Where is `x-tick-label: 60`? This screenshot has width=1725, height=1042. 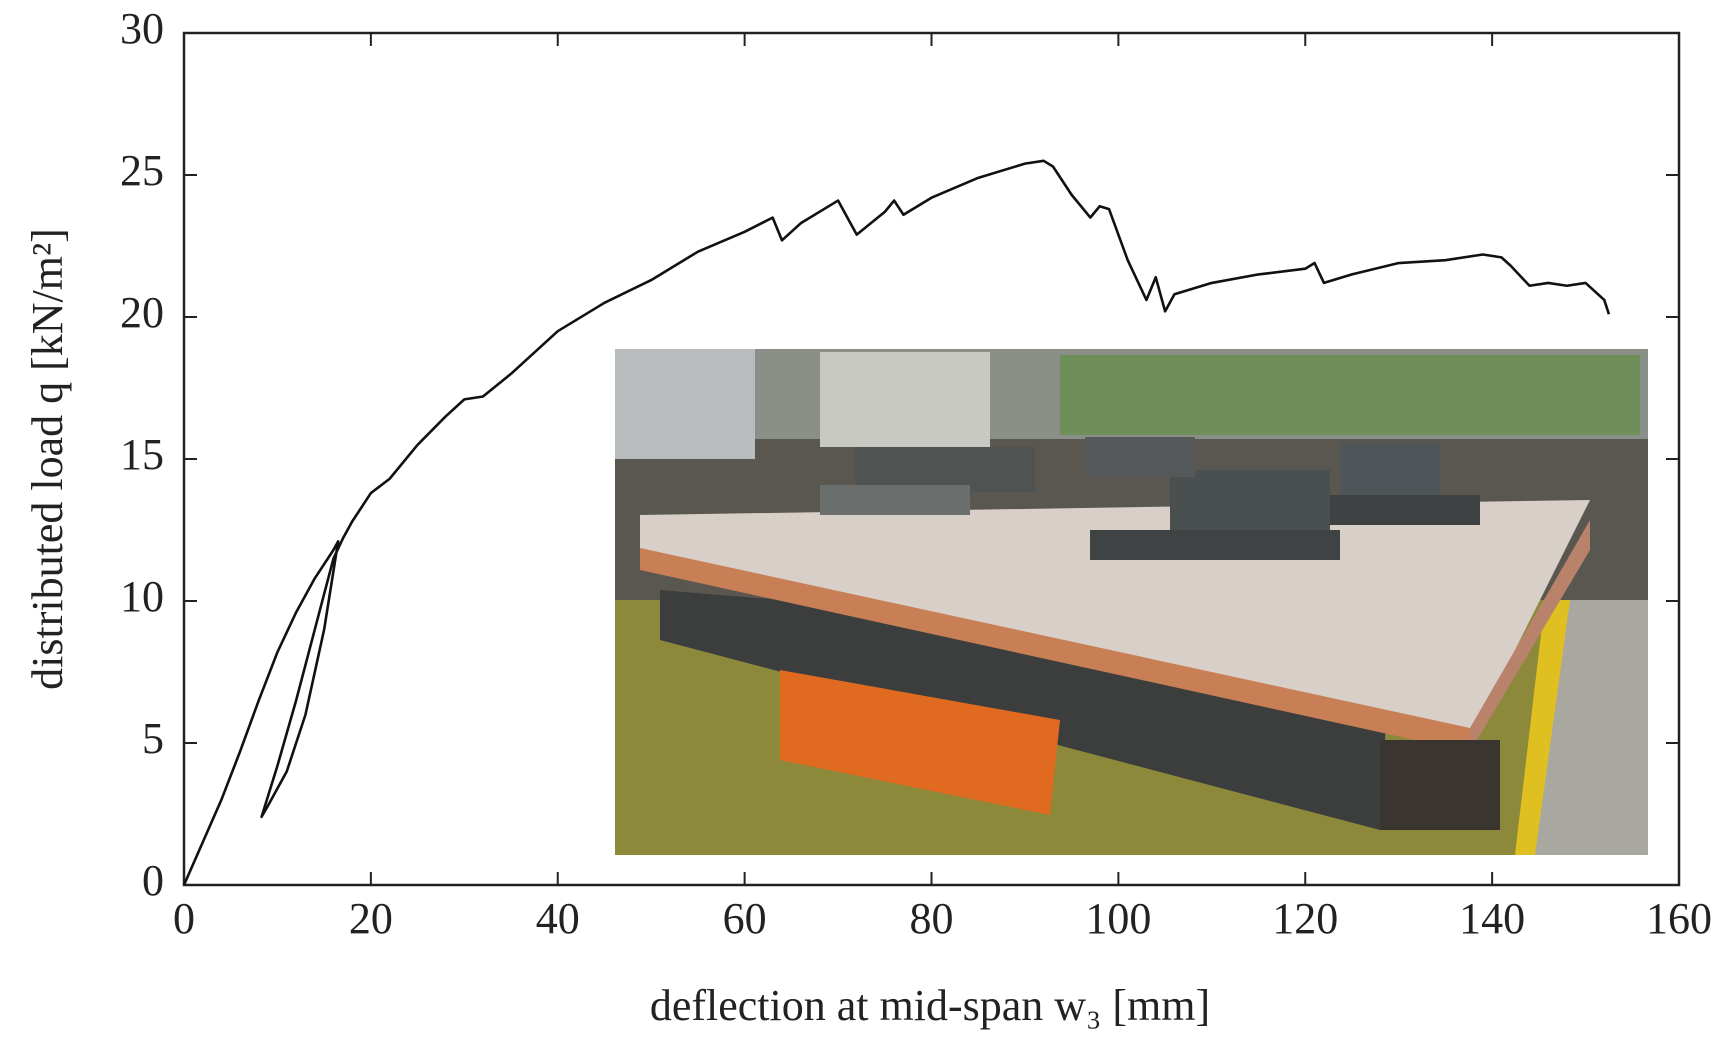
x-tick-label: 60 is located at coordinates (745, 918).